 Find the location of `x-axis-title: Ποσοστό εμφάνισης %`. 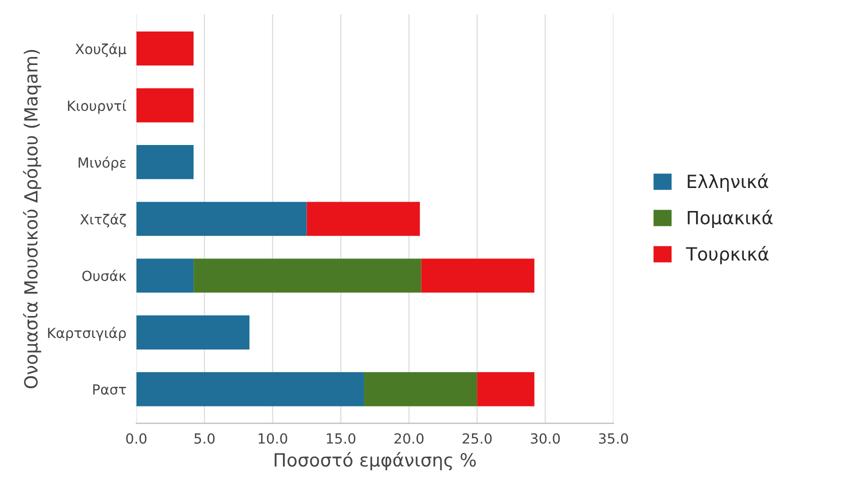

x-axis-title: Ποσοστό εμφάνισης % is located at coordinates (375, 461).